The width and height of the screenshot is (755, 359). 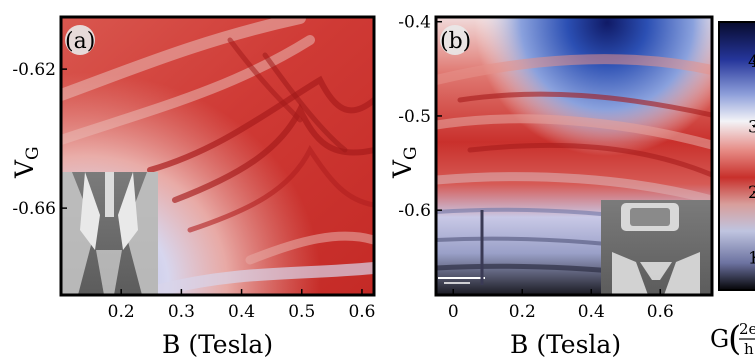 What do you see at coordinates (751, 62) in the screenshot?
I see `colorbar-tick-label: 4` at bounding box center [751, 62].